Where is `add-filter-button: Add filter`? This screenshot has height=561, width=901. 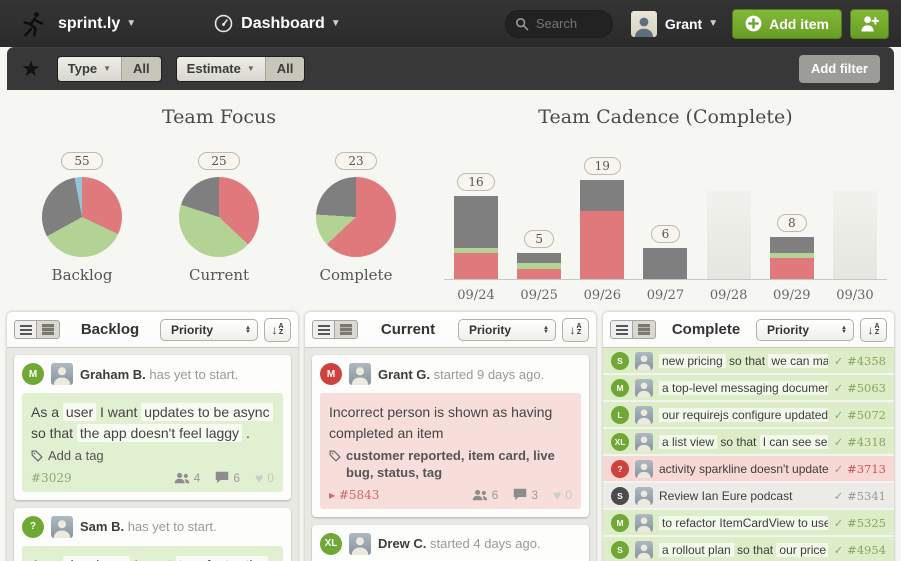 add-filter-button: Add filter is located at coordinates (839, 68).